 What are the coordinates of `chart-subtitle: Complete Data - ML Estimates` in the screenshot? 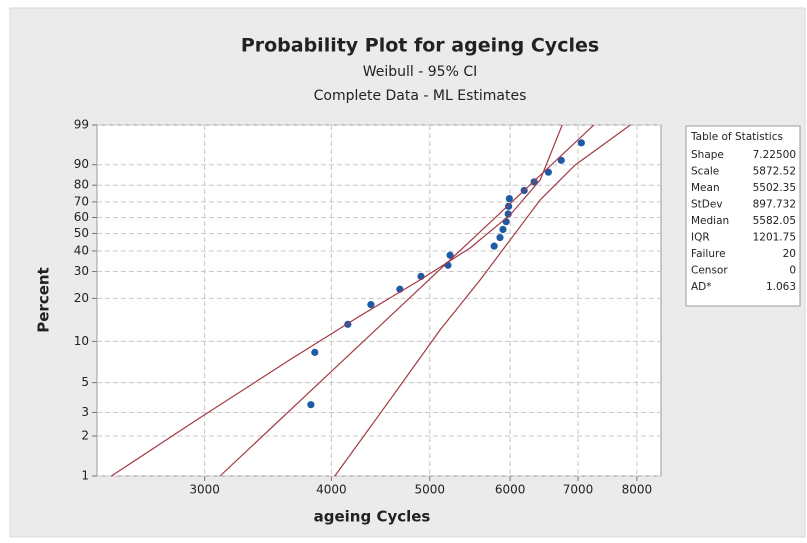 It's located at (420, 96).